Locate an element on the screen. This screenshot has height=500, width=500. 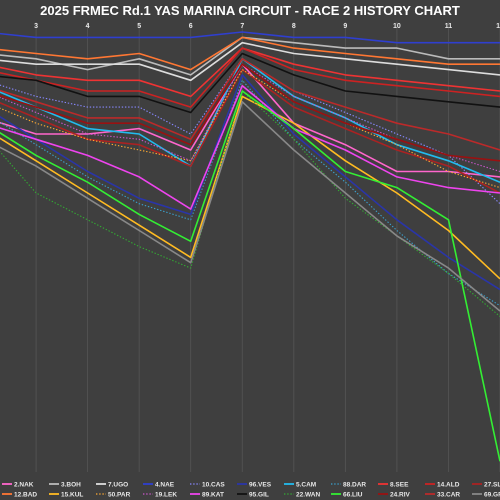
legend-label: 3.BOH is located at coordinates (71, 484).